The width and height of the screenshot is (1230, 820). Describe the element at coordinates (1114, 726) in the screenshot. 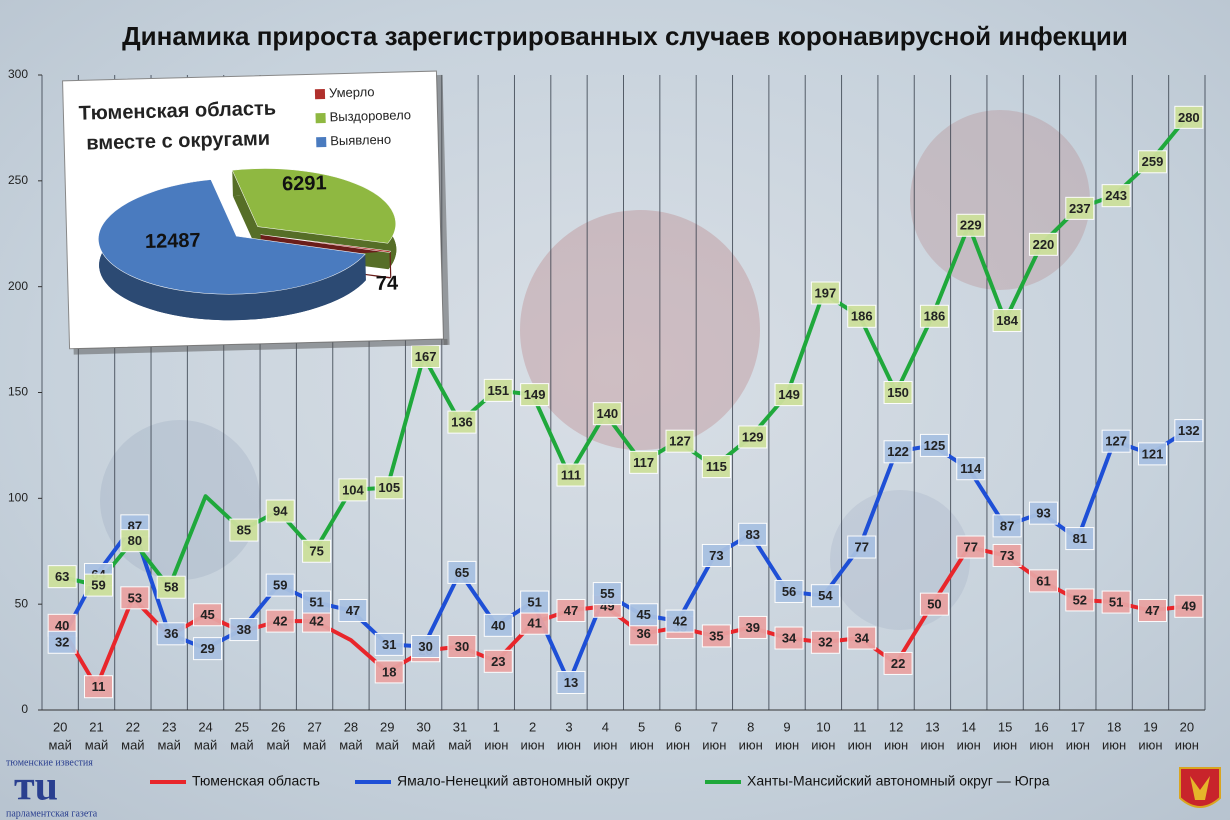

I see `x-tick-label: 18` at that location.